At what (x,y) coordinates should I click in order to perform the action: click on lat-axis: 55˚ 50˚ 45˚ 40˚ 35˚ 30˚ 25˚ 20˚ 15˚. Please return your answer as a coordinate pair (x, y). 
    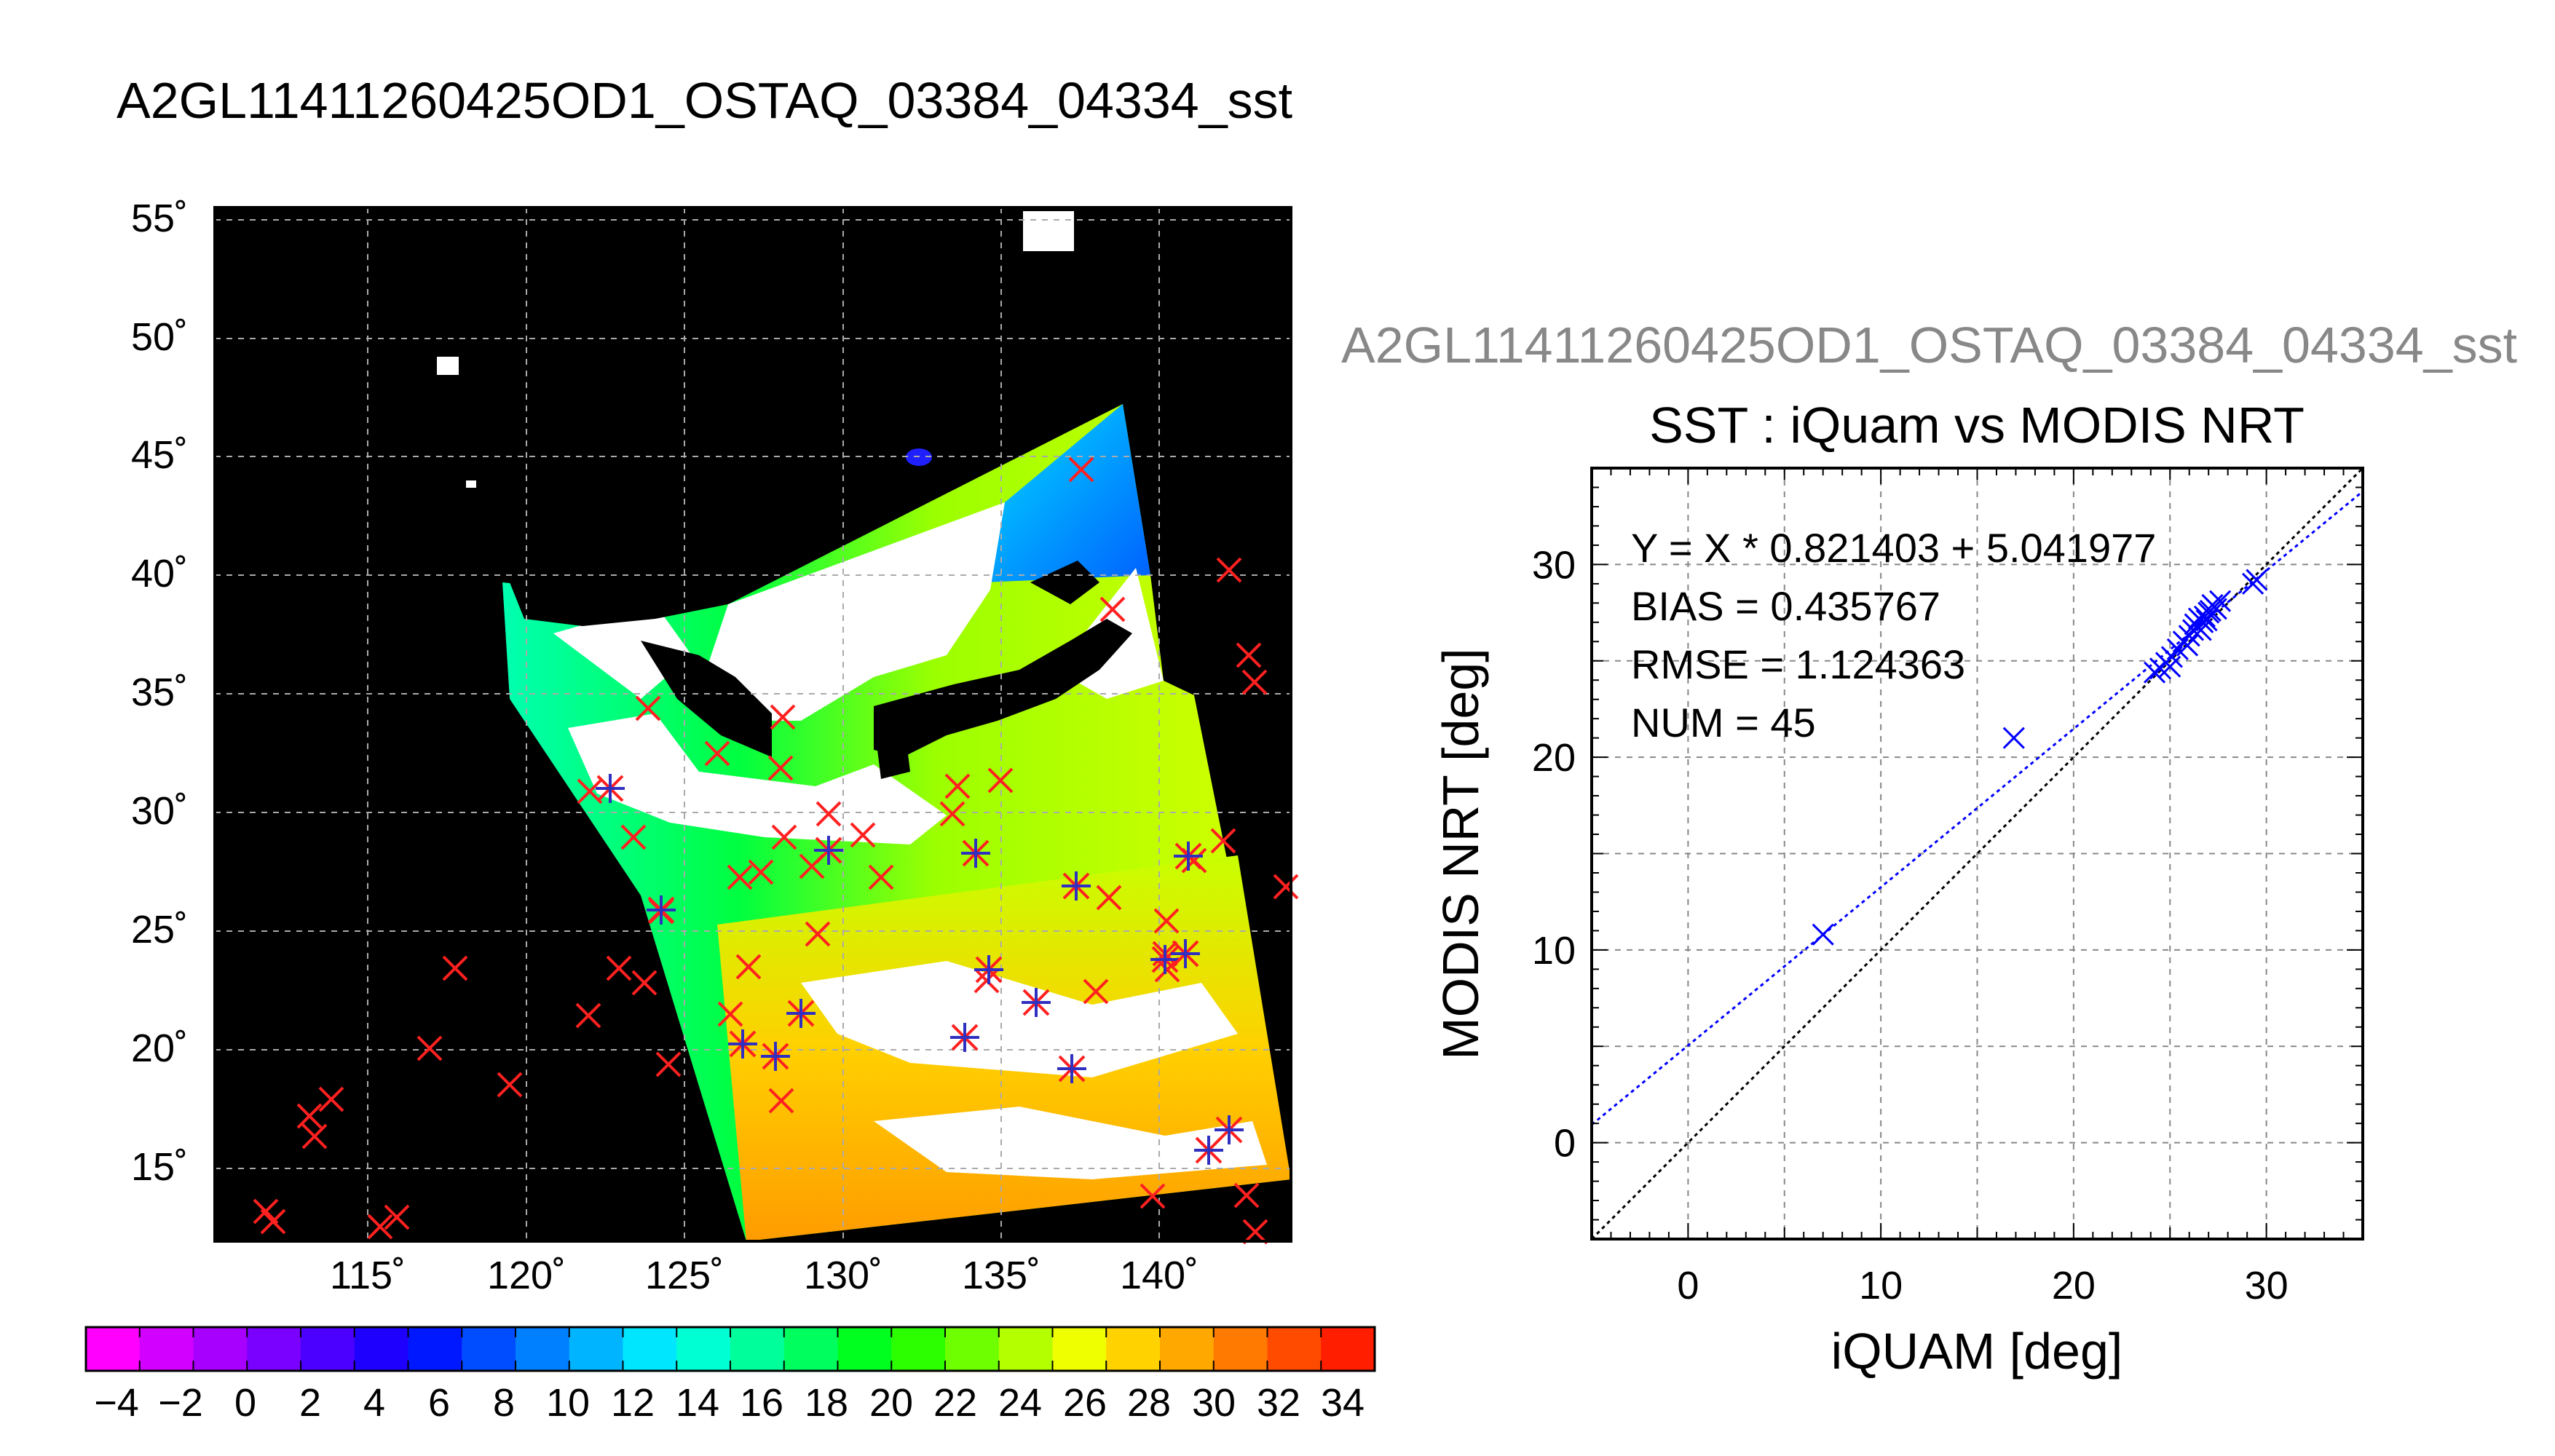
    Looking at the image, I should click on (159, 693).